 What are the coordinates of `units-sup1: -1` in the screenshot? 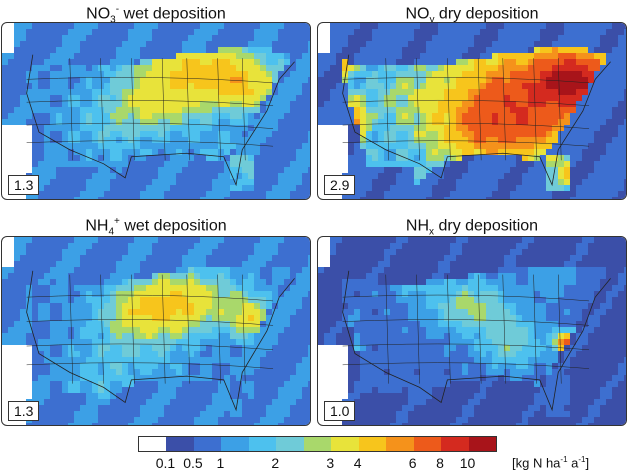 It's located at (564, 459).